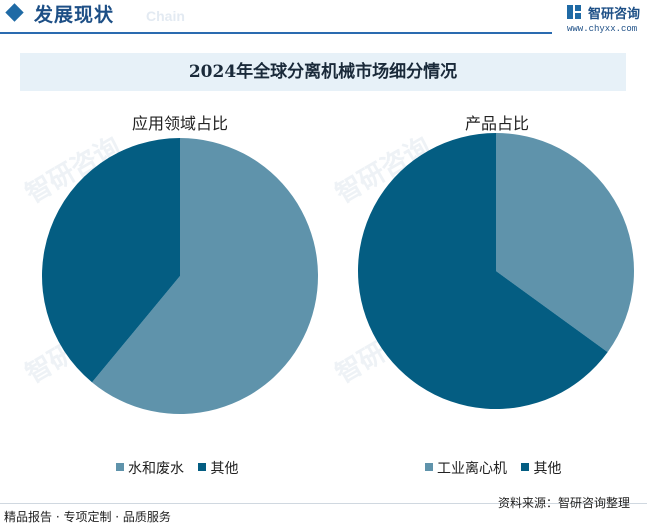 Image resolution: width=647 pixels, height=525 pixels. I want to click on chart-title: 2024年全球分离机械市场细分情况, so click(323, 72).